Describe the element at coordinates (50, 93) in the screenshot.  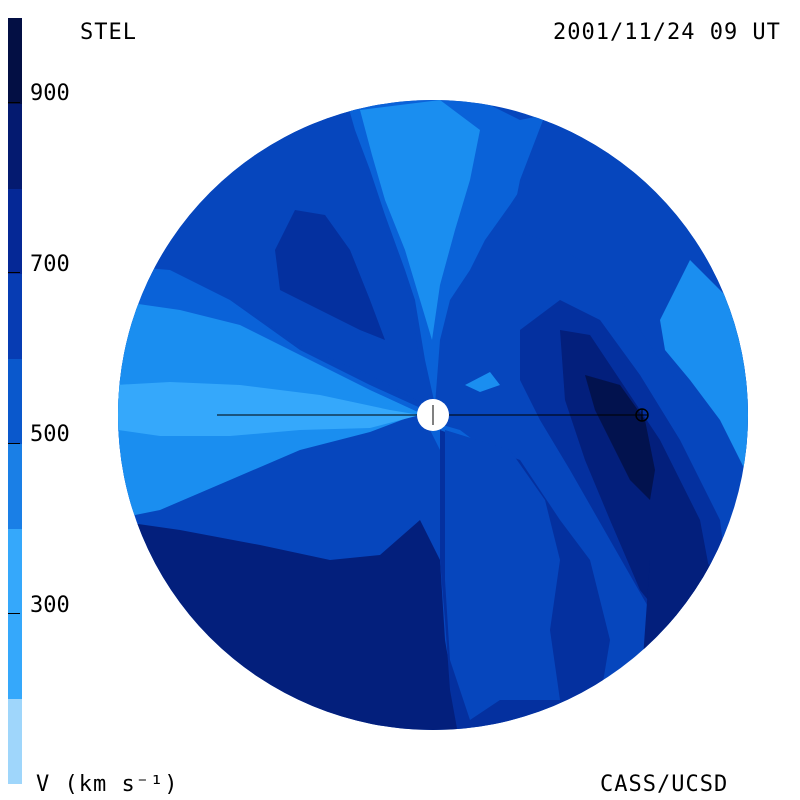
I see `colorbar-label-900: 900` at that location.